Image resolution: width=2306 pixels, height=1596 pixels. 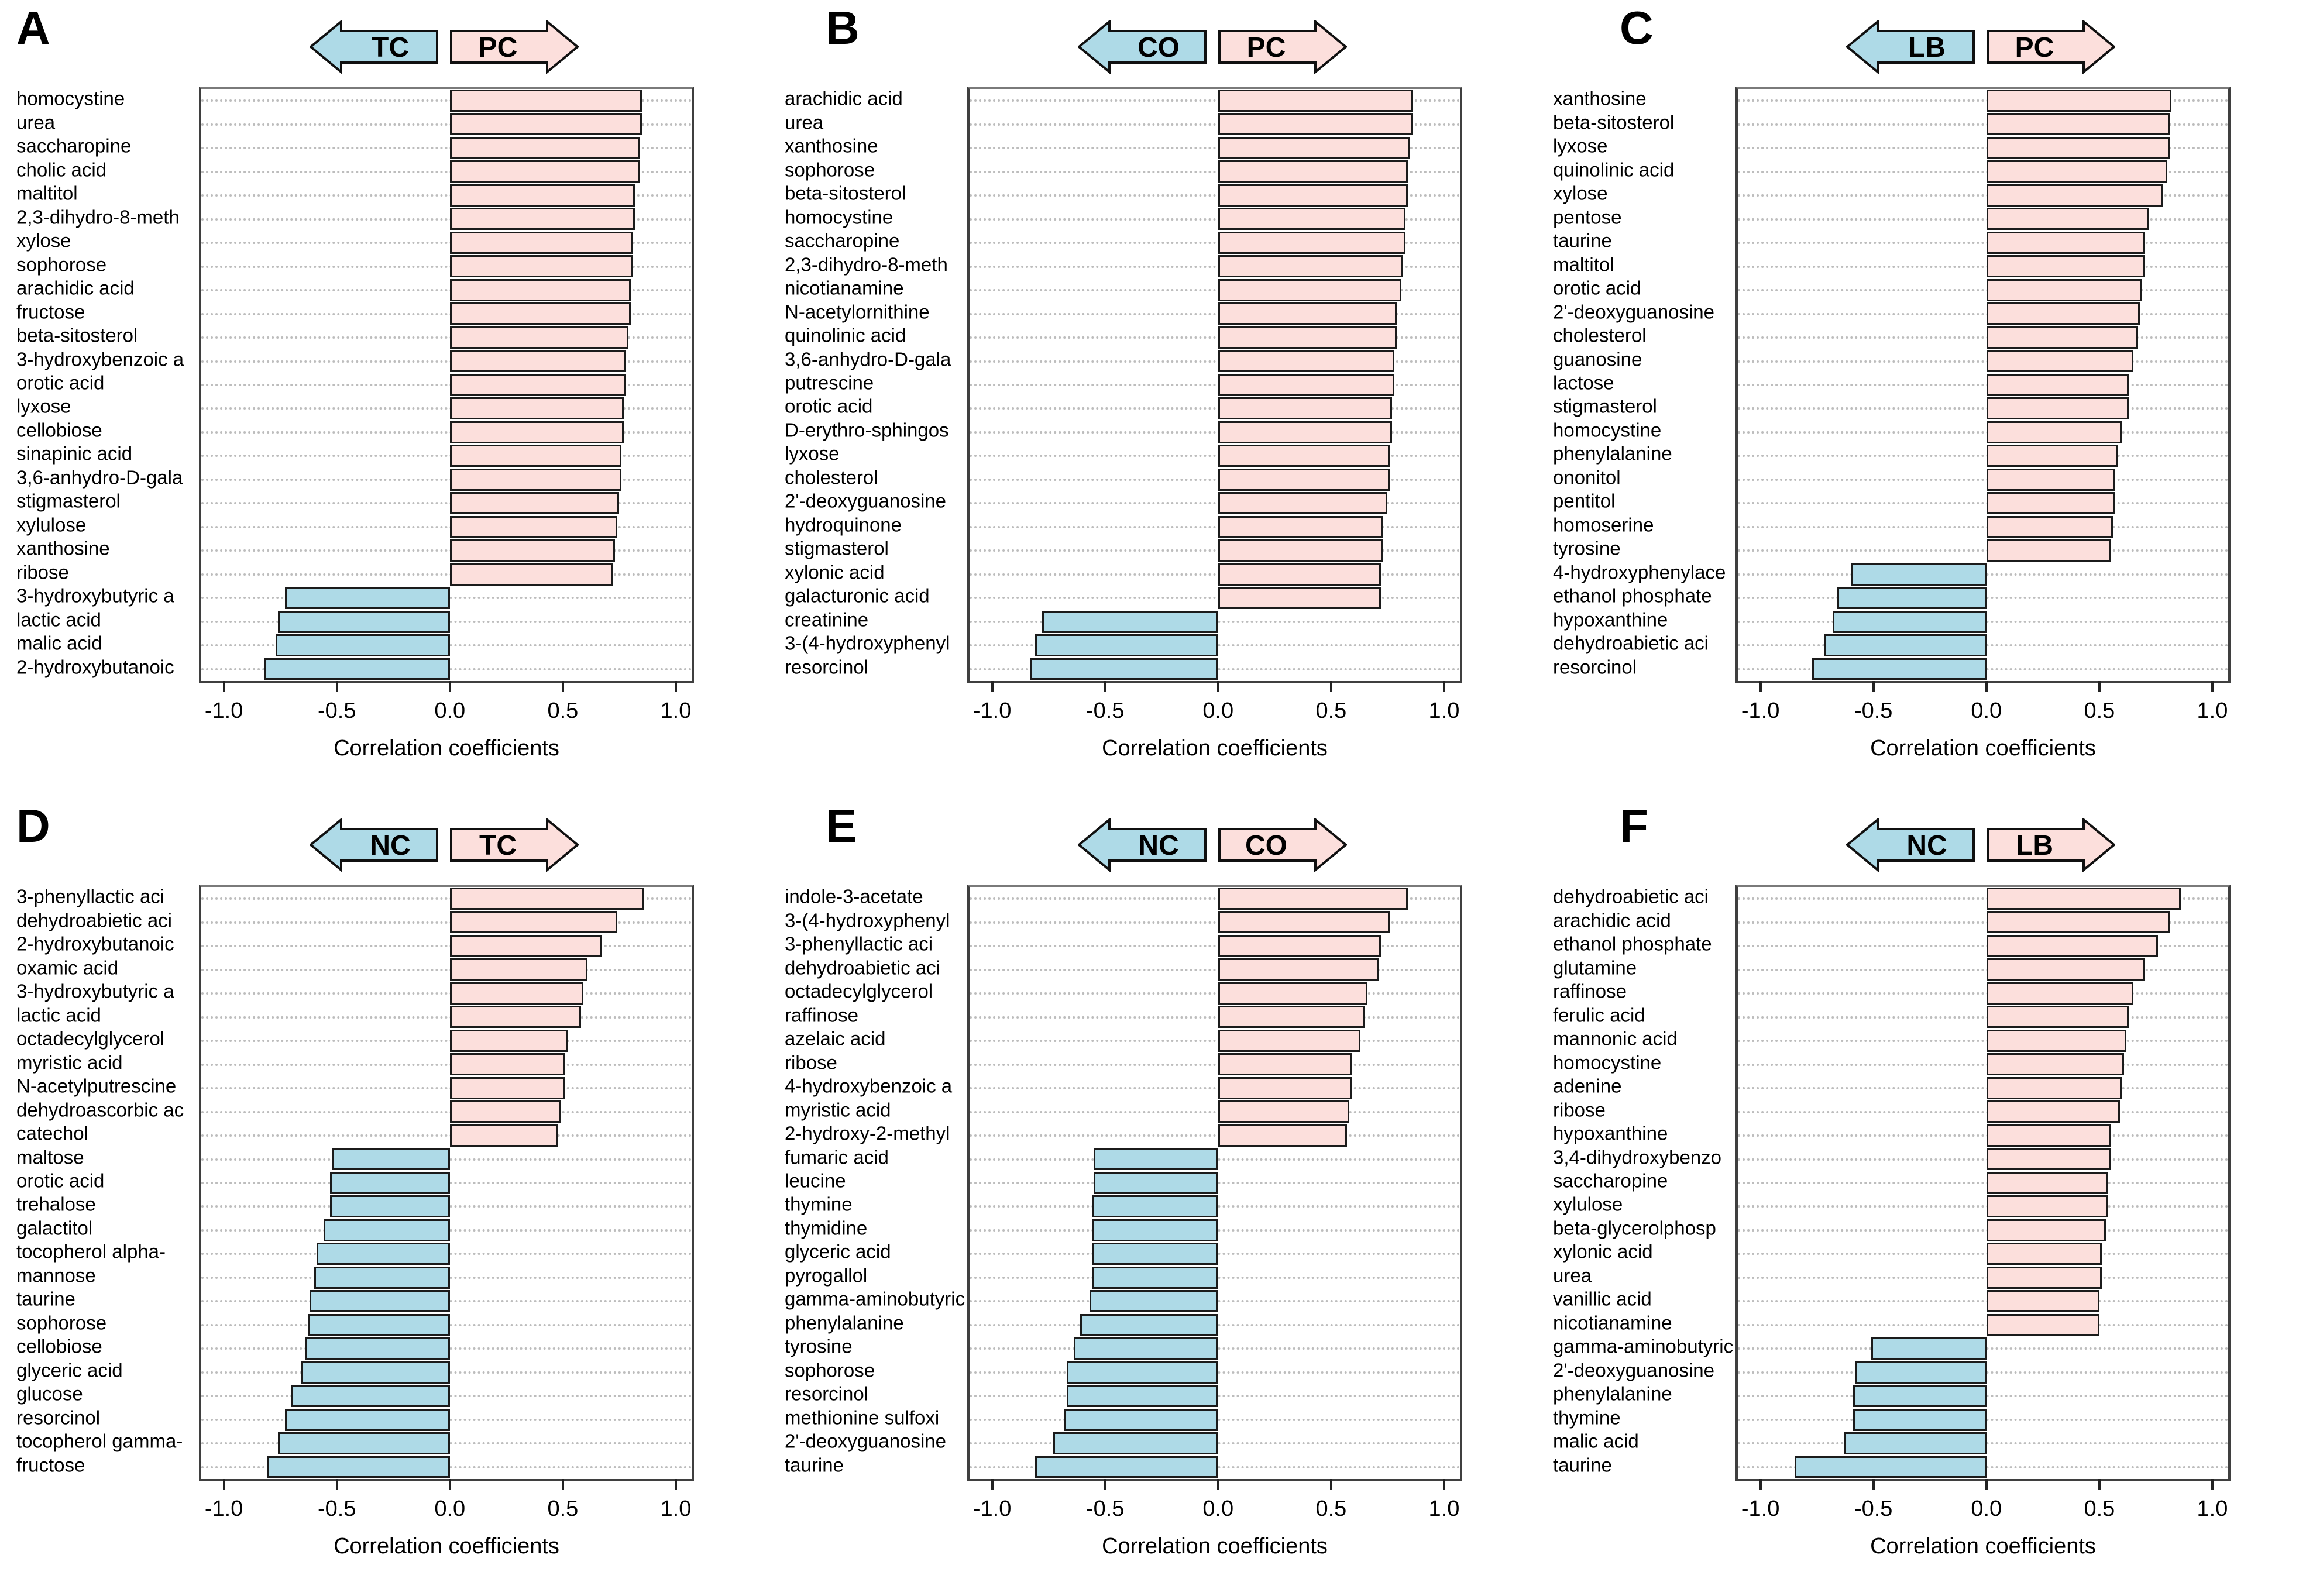 I want to click on x-tick-label: 0.5, so click(x=563, y=1509).